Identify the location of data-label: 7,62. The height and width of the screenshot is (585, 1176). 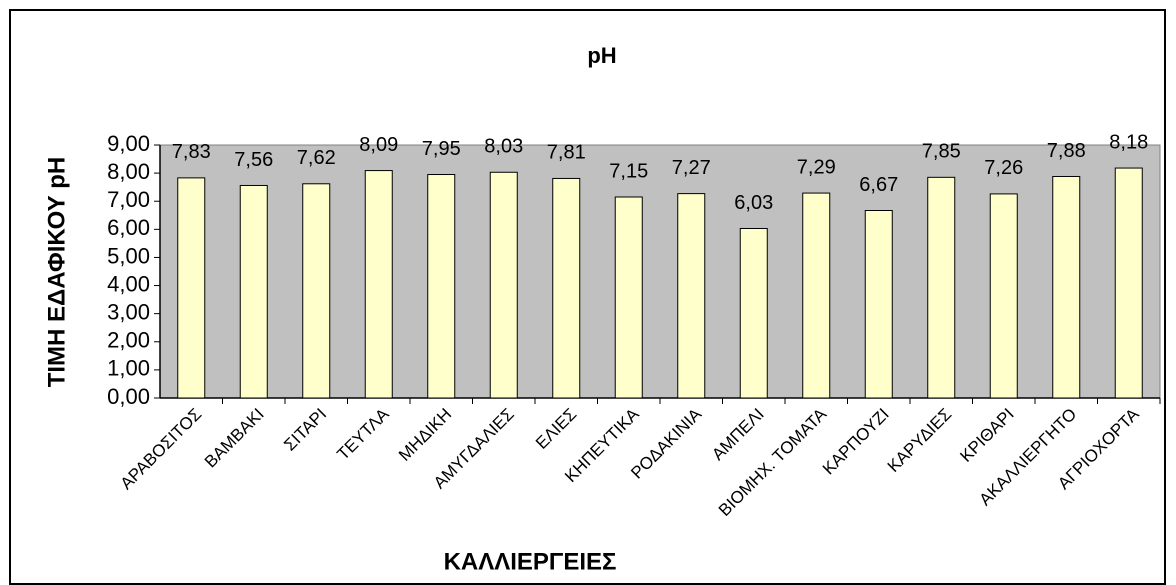
(316, 158).